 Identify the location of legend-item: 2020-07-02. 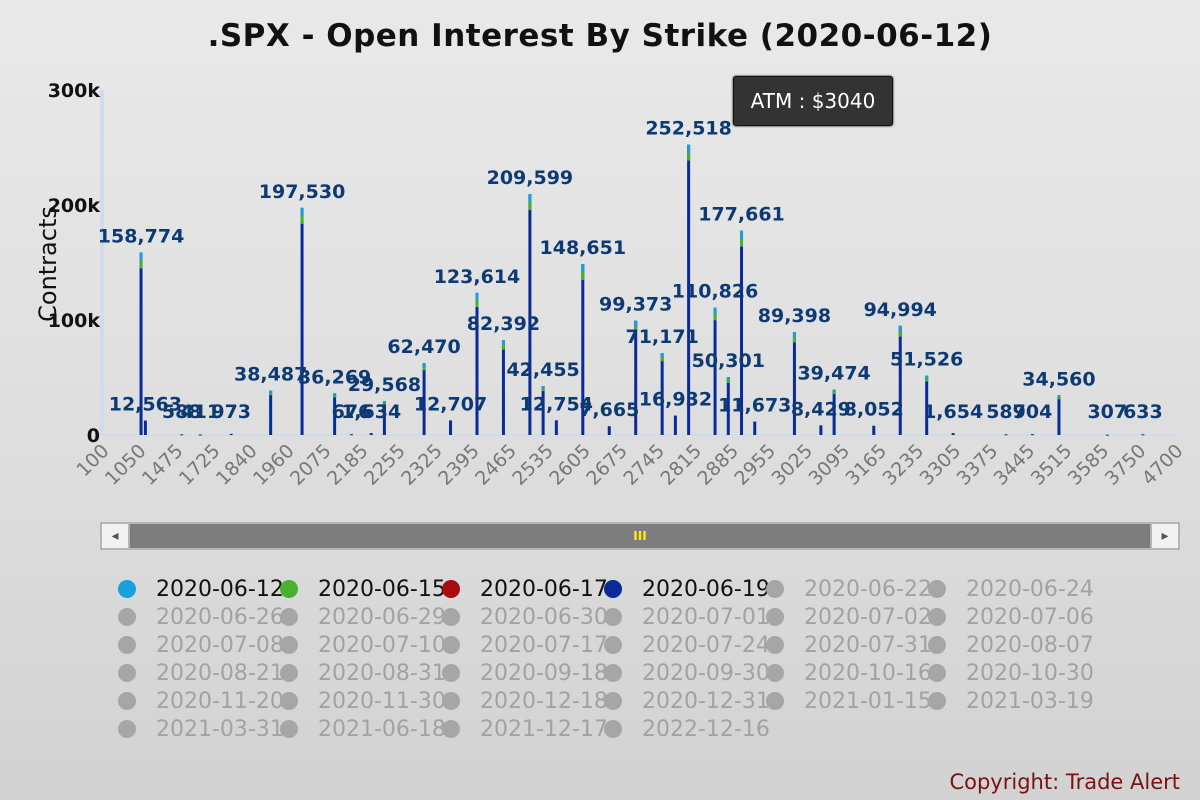
(849, 617).